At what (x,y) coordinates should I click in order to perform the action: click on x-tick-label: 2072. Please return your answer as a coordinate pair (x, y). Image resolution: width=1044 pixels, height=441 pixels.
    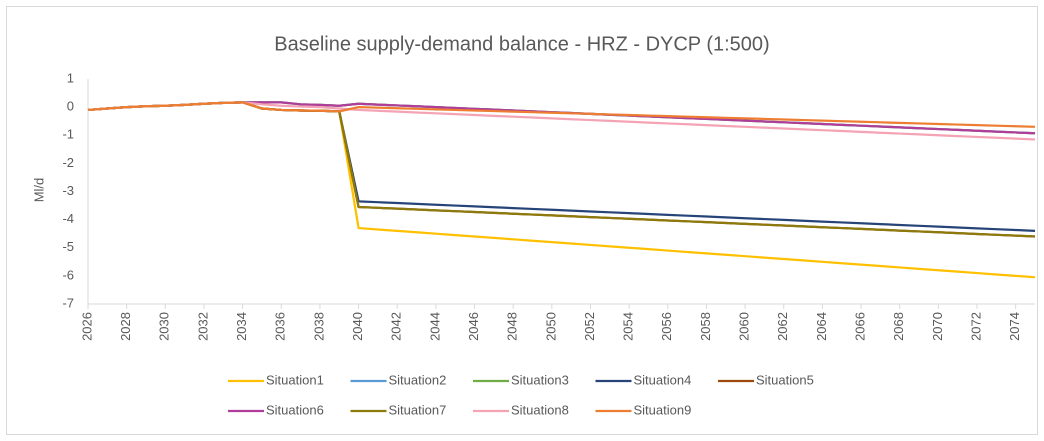
    Looking at the image, I should click on (975, 326).